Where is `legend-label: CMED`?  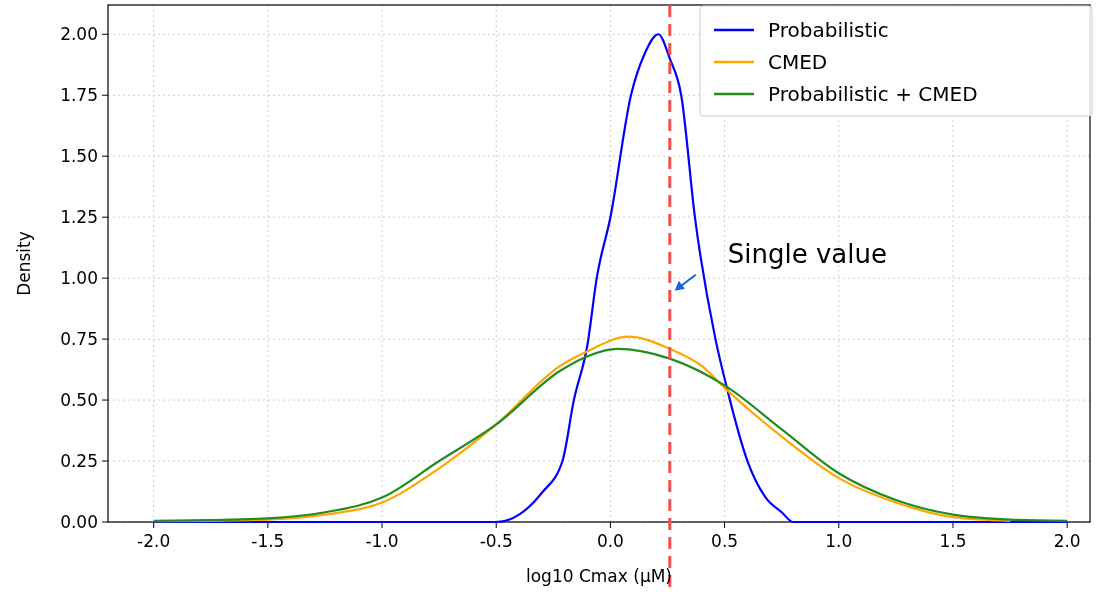 legend-label: CMED is located at coordinates (798, 62).